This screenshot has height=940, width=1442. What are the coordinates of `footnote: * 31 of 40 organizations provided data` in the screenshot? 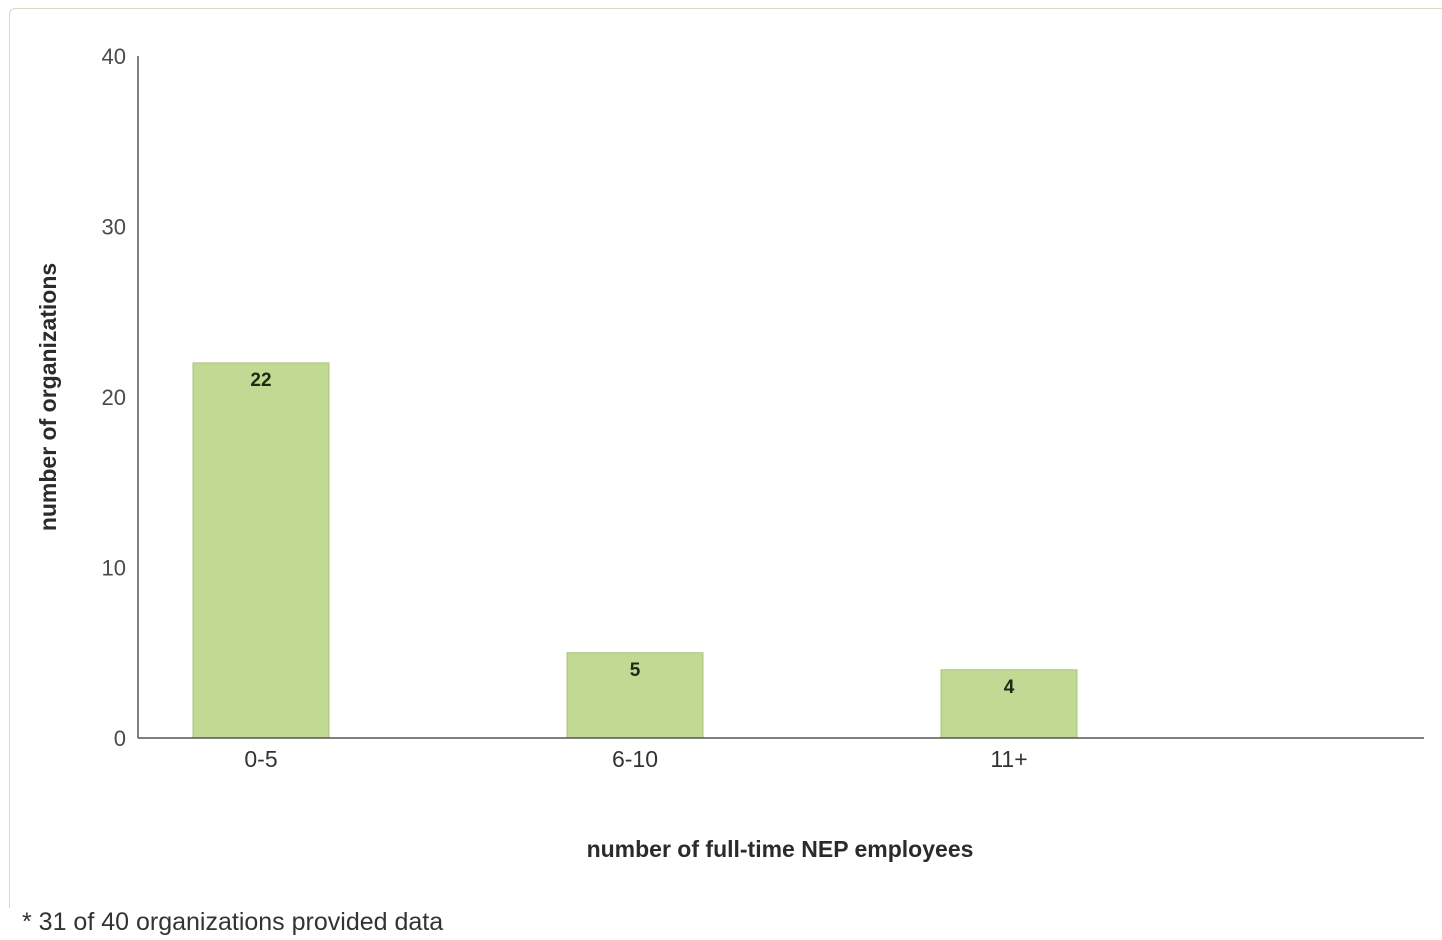 It's located at (233, 922).